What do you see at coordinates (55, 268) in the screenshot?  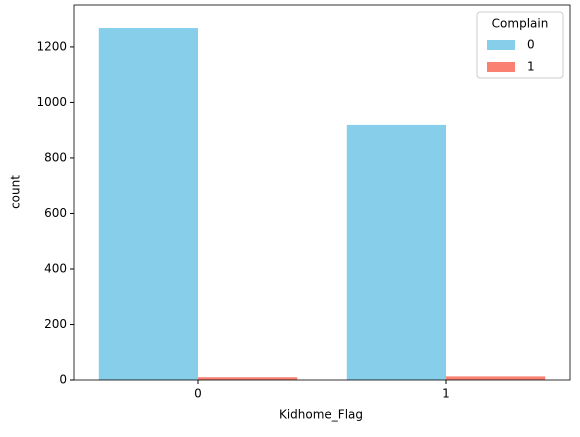 I see `y-tick-label: 400` at bounding box center [55, 268].